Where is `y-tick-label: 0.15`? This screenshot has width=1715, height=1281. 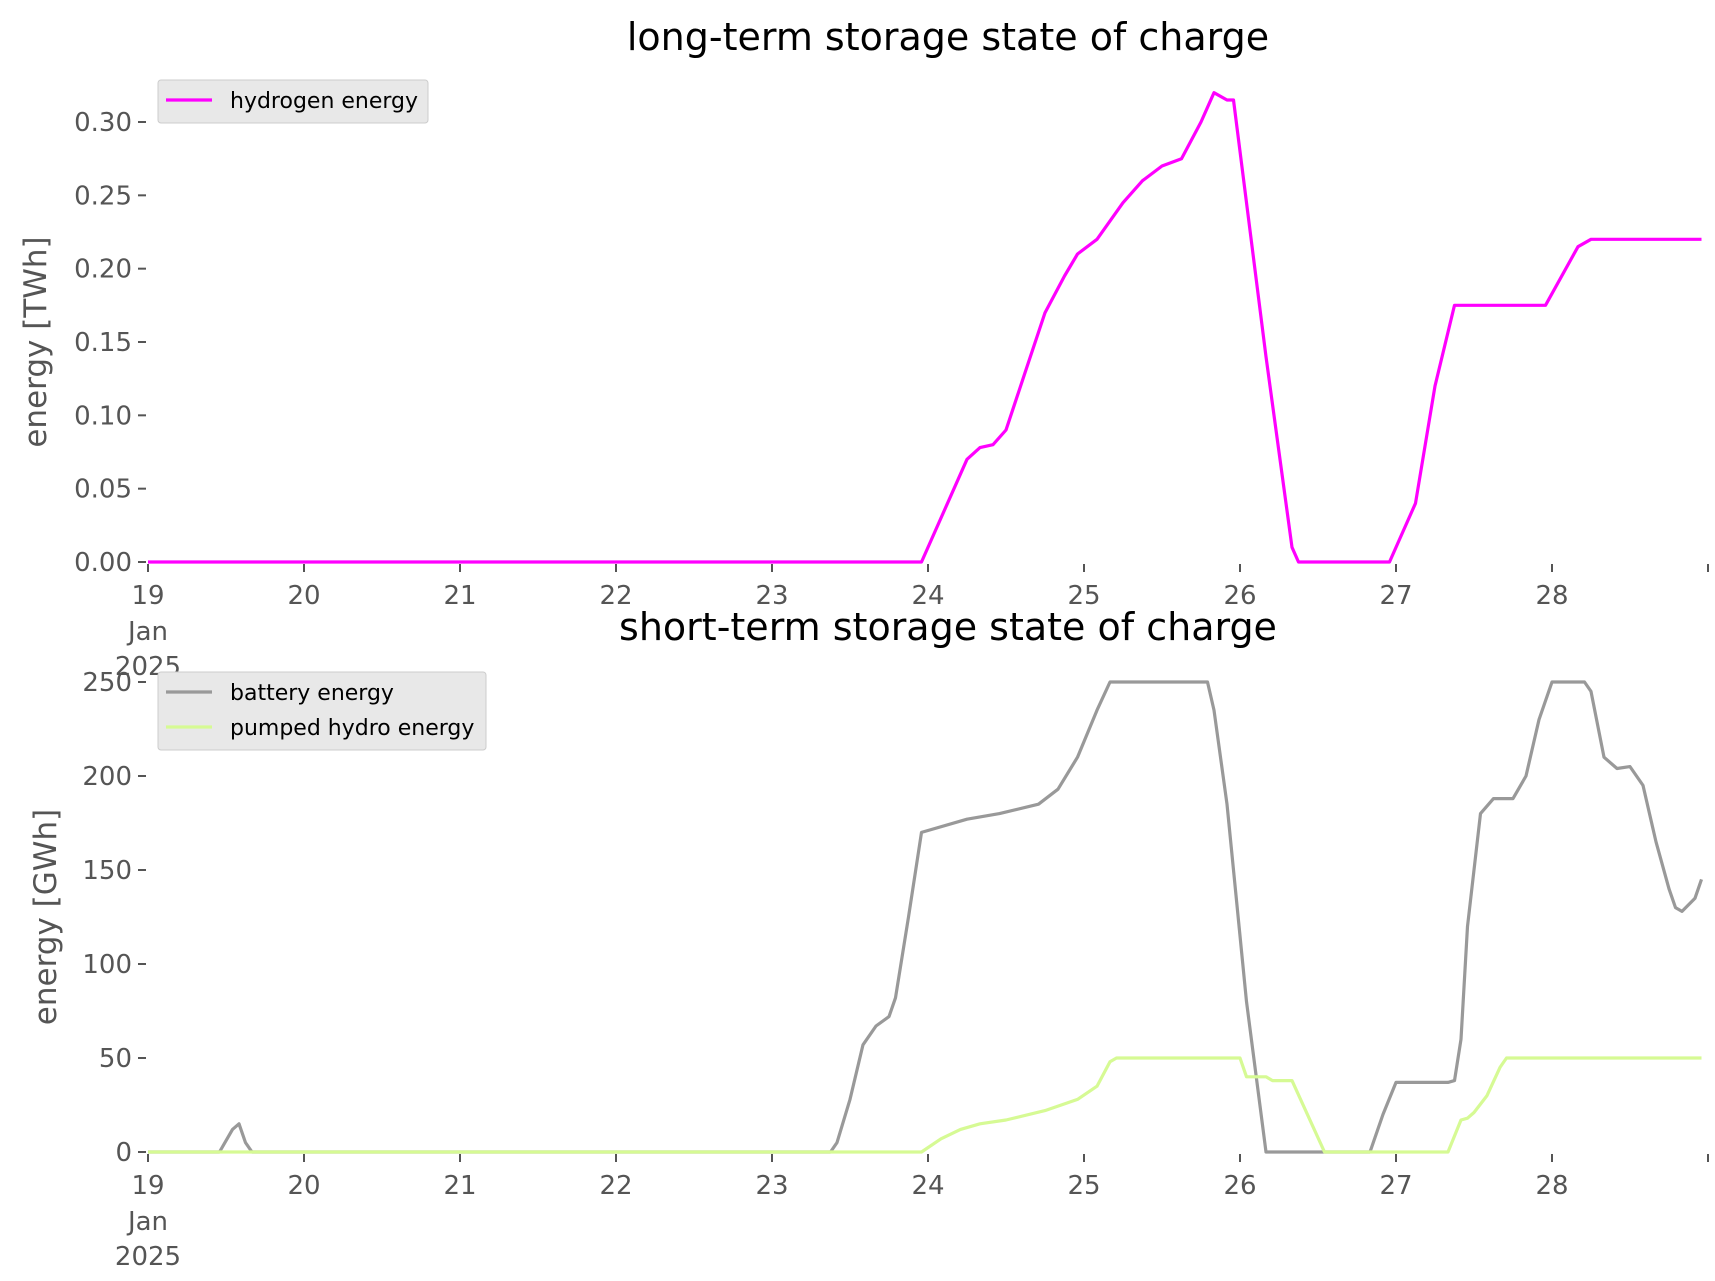
y-tick-label: 0.15 is located at coordinates (103, 343).